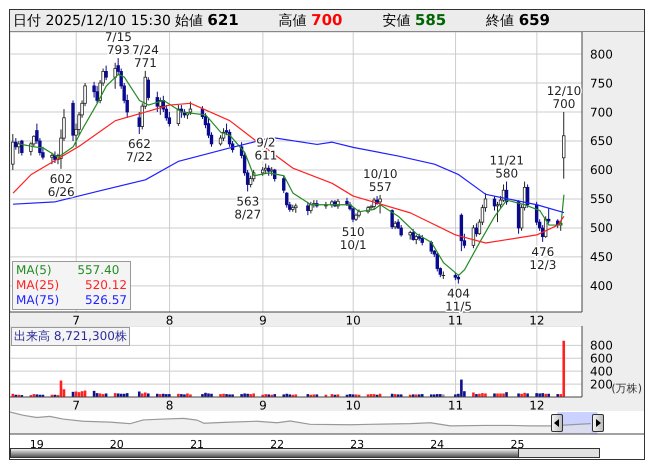 The width and height of the screenshot is (653, 470). Describe the element at coordinates (601, 384) in the screenshot. I see `y-tick-label: 200` at that location.